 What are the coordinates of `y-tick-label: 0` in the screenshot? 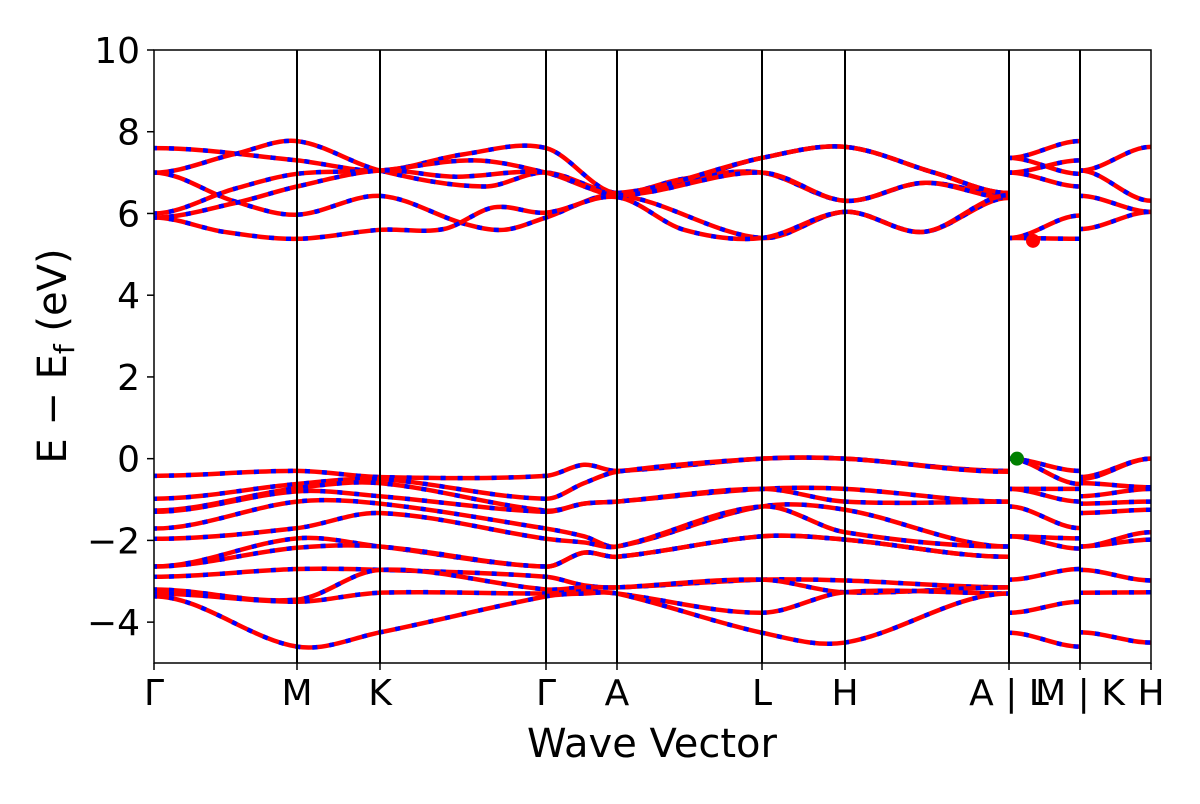 It's located at (128, 460).